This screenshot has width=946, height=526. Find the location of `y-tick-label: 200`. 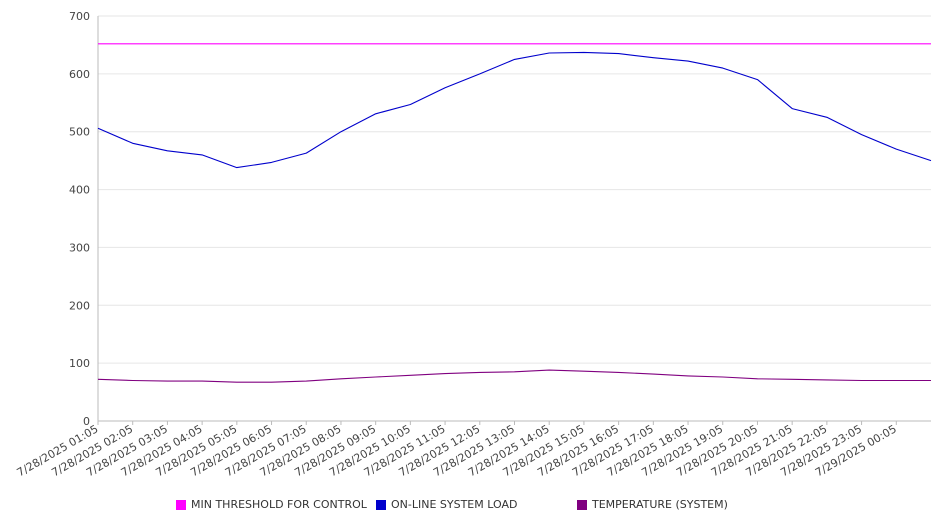

y-tick-label: 200 is located at coordinates (79, 305).